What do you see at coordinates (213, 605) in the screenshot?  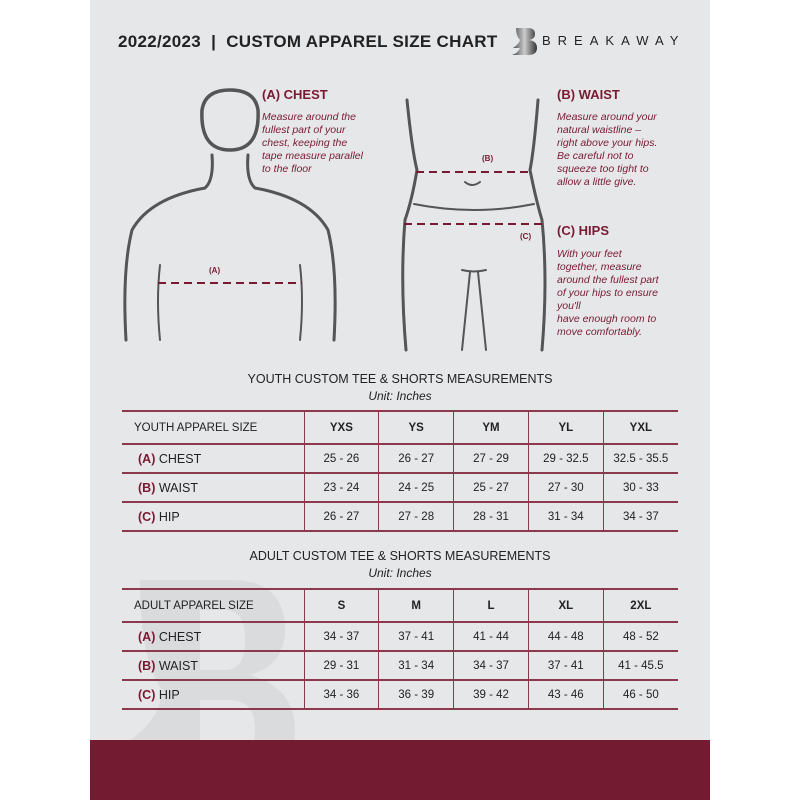 I see `header-cell: ADULT APPAREL SIZE` at bounding box center [213, 605].